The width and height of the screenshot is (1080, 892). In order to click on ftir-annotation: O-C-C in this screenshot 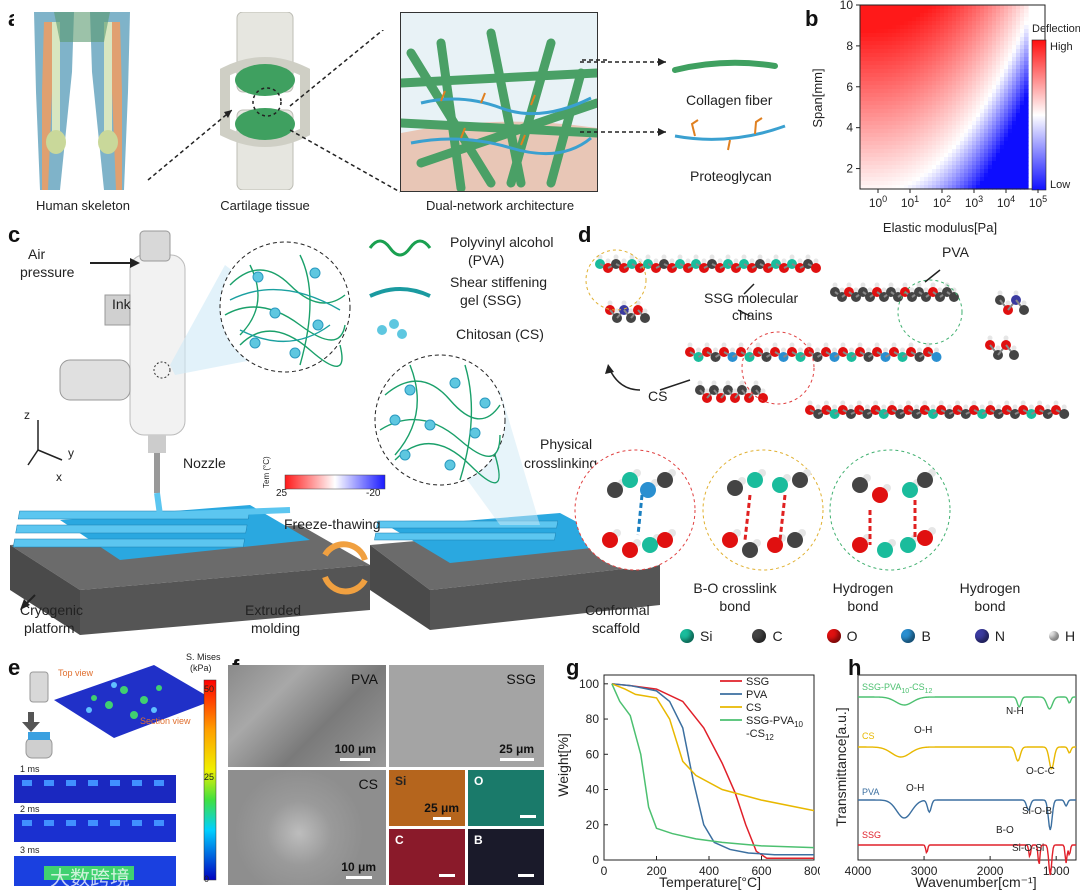, I will do `click(1040, 771)`.